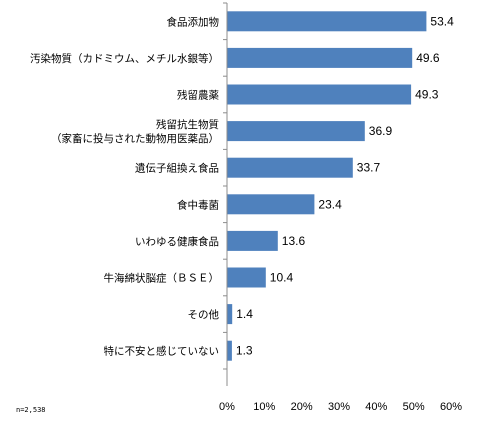 This screenshot has height=423, width=490. Describe the element at coordinates (330, 204) in the screenshot. I see `data-label: 23.4` at that location.